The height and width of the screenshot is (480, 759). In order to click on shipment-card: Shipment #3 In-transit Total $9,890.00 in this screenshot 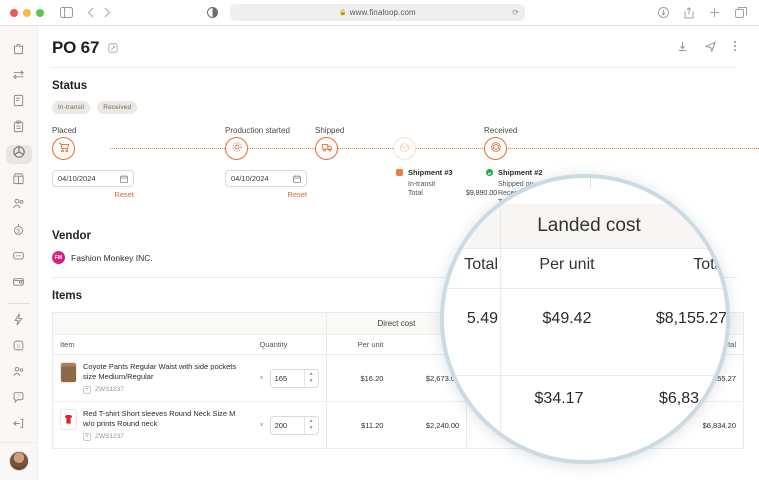, I will do `click(446, 183)`.